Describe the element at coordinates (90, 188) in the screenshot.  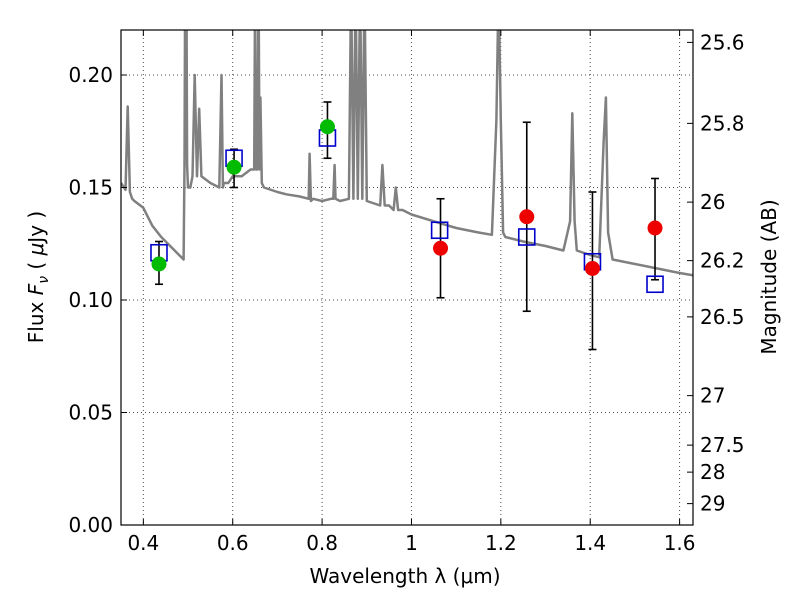
I see `y-tick-label: 0.15` at that location.